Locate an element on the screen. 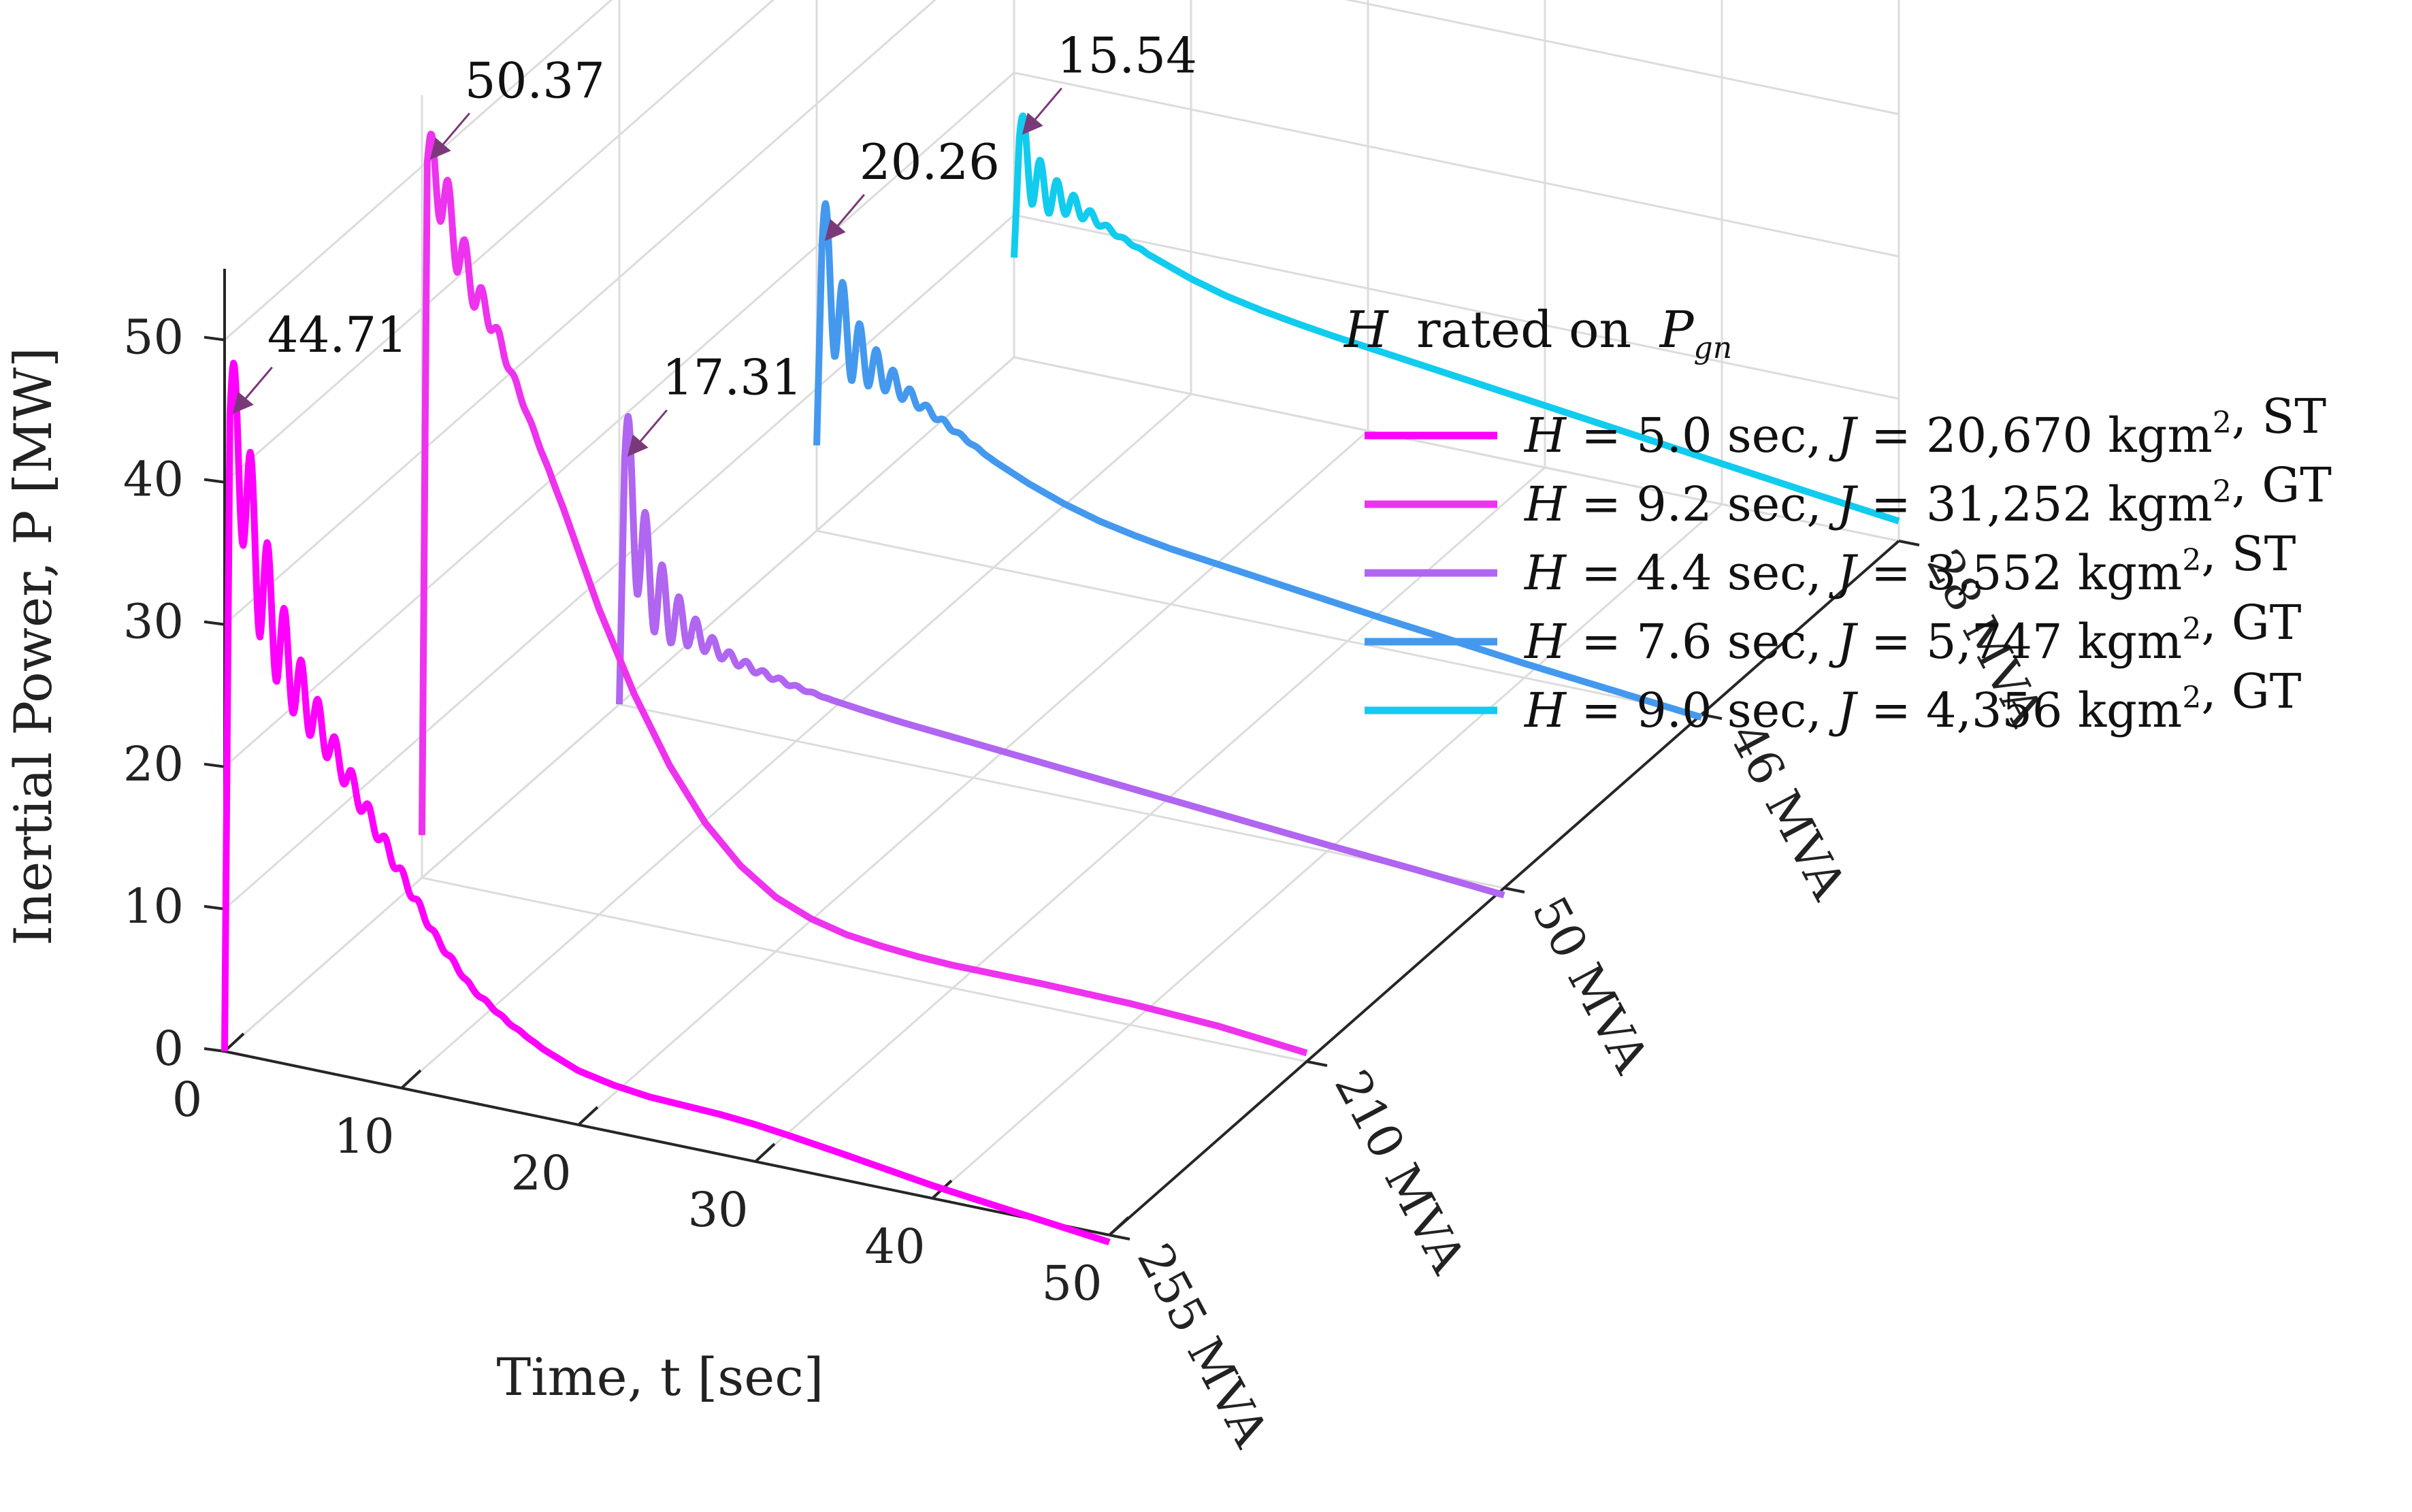 This screenshot has height=1512, width=2412. grid-line-y is located at coordinates (1456, 271).